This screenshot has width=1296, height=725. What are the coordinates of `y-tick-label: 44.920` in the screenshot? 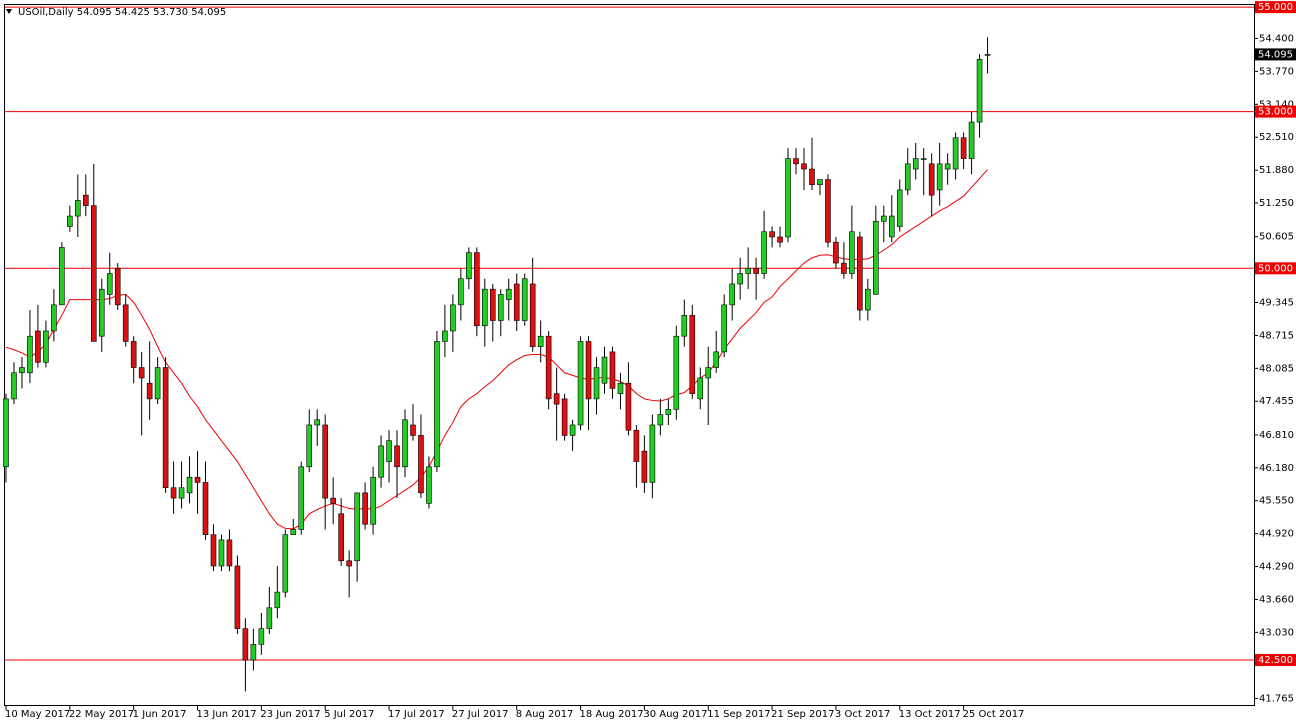 It's located at (1276, 534).